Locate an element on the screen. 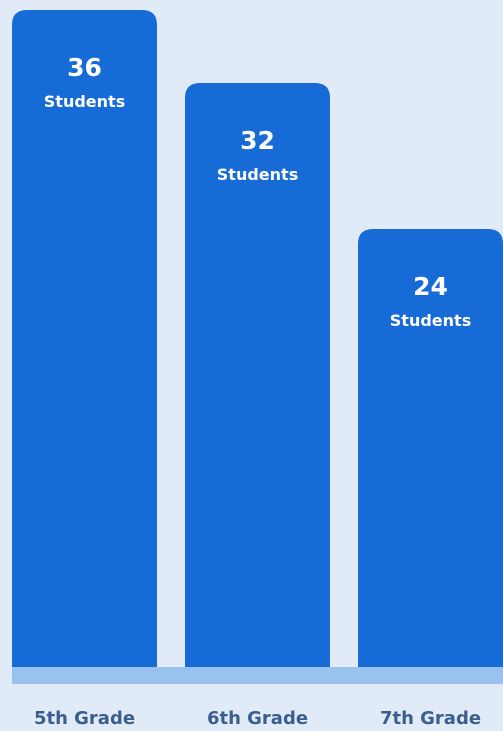  bar-value-label: 36 is located at coordinates (84, 67).